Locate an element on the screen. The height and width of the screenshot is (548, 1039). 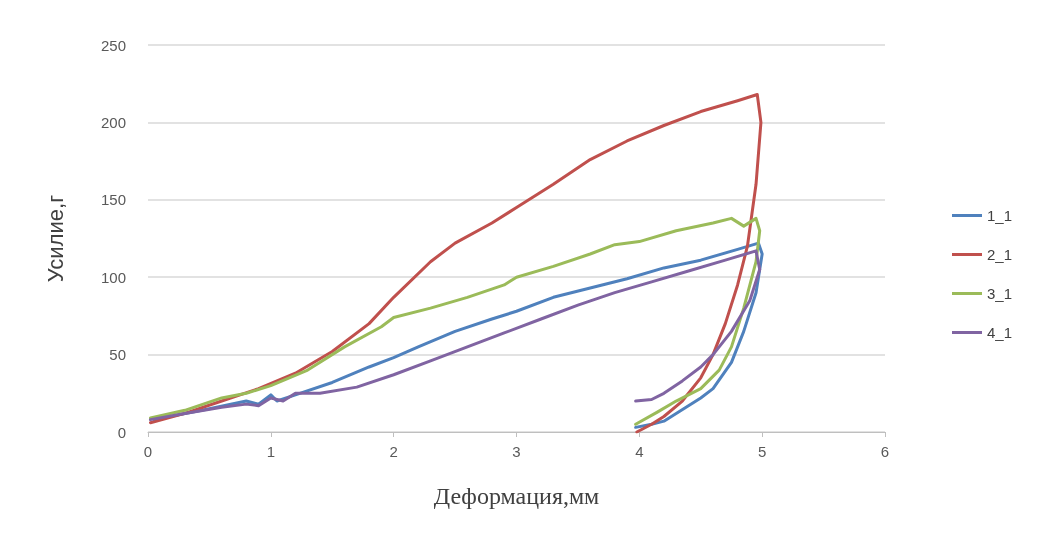
x-tick-label: 6 is located at coordinates (885, 451).